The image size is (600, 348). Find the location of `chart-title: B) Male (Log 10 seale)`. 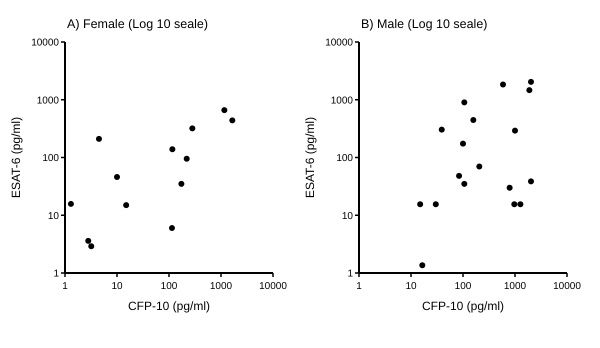

chart-title: B) Male (Log 10 seale) is located at coordinates (424, 24).